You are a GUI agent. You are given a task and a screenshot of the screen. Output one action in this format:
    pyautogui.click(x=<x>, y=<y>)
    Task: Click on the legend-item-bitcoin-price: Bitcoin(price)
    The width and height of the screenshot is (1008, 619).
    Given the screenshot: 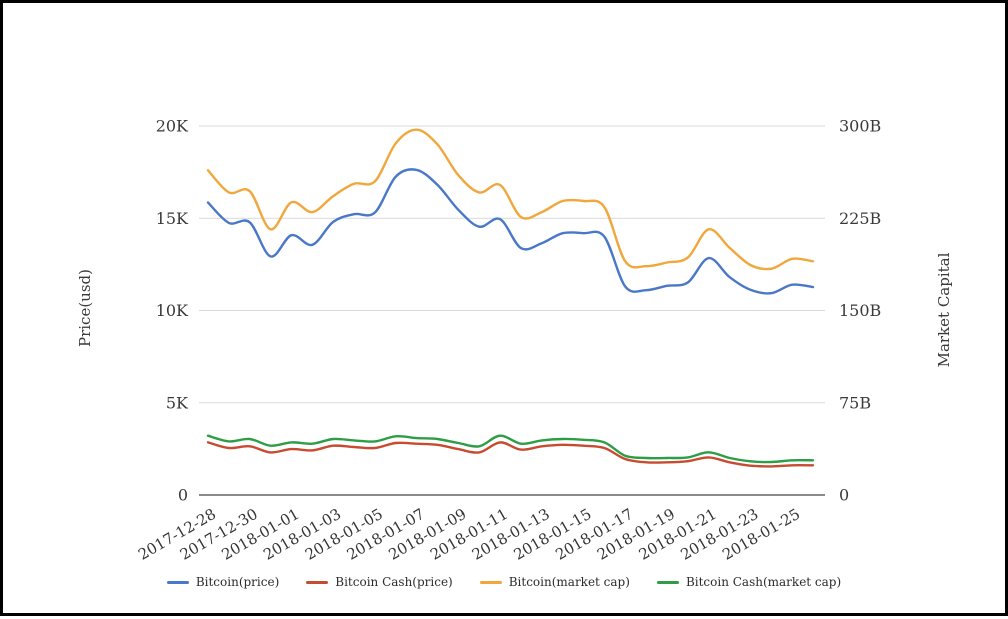 What is the action you would take?
    pyautogui.click(x=223, y=582)
    